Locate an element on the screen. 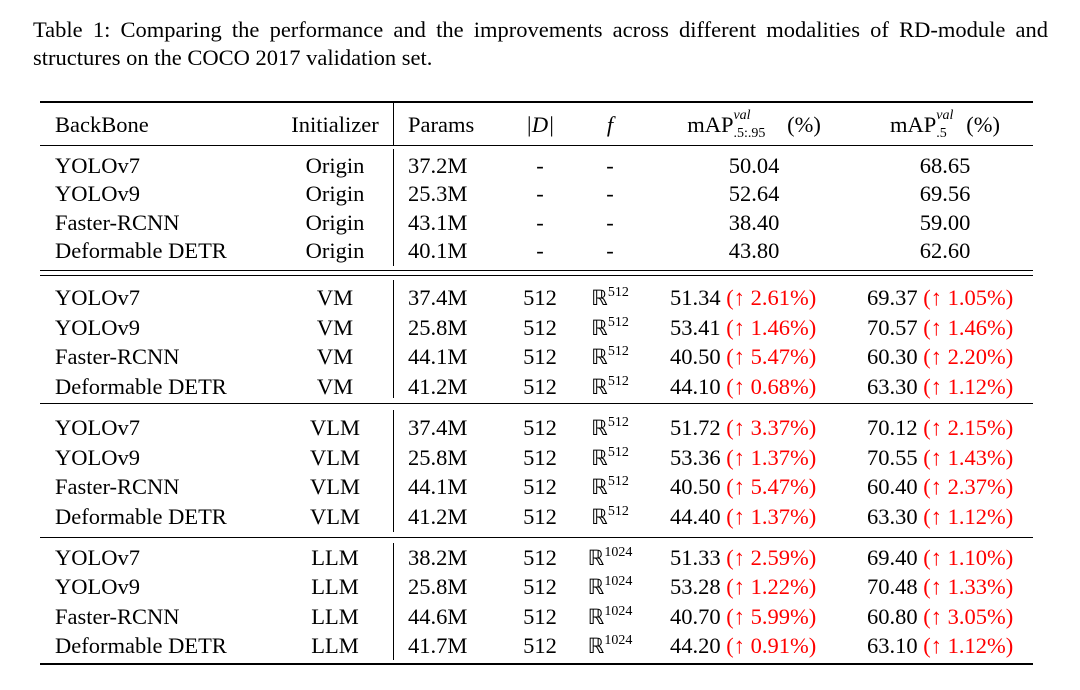  cell-d: - is located at coordinates (540, 165).